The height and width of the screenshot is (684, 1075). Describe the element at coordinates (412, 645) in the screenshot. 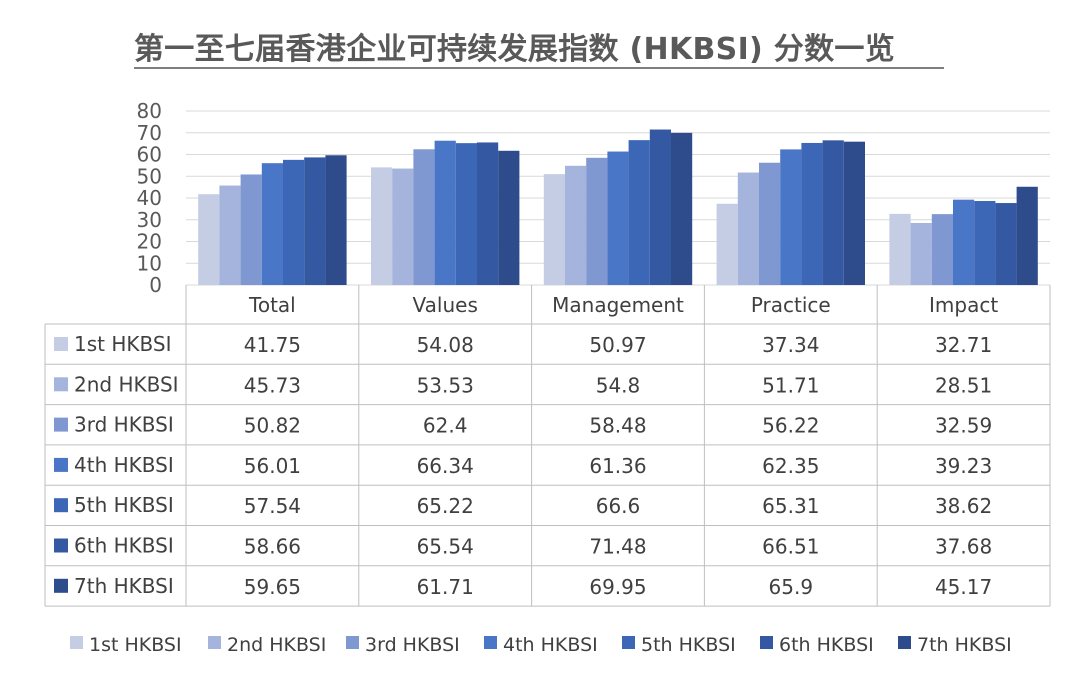

I see `legend-label: 3rd HKBSI` at that location.